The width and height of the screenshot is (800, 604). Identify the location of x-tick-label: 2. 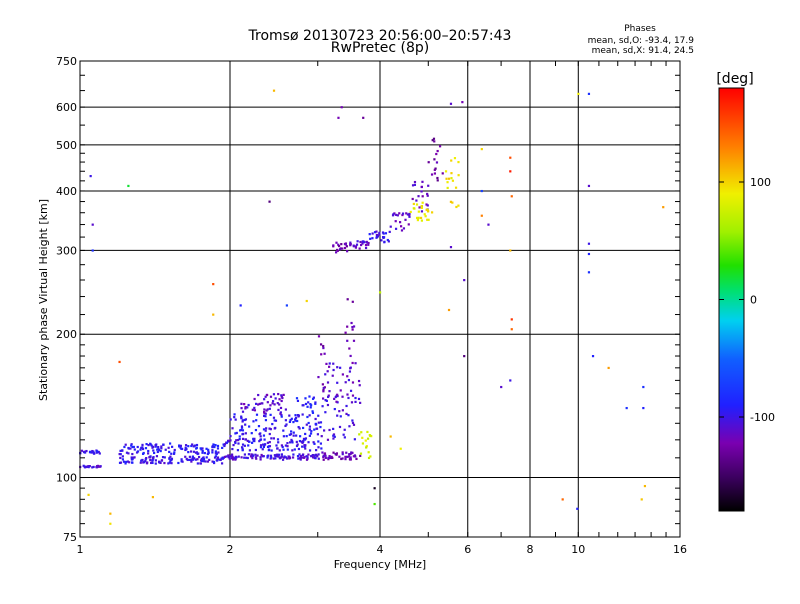
(230, 549).